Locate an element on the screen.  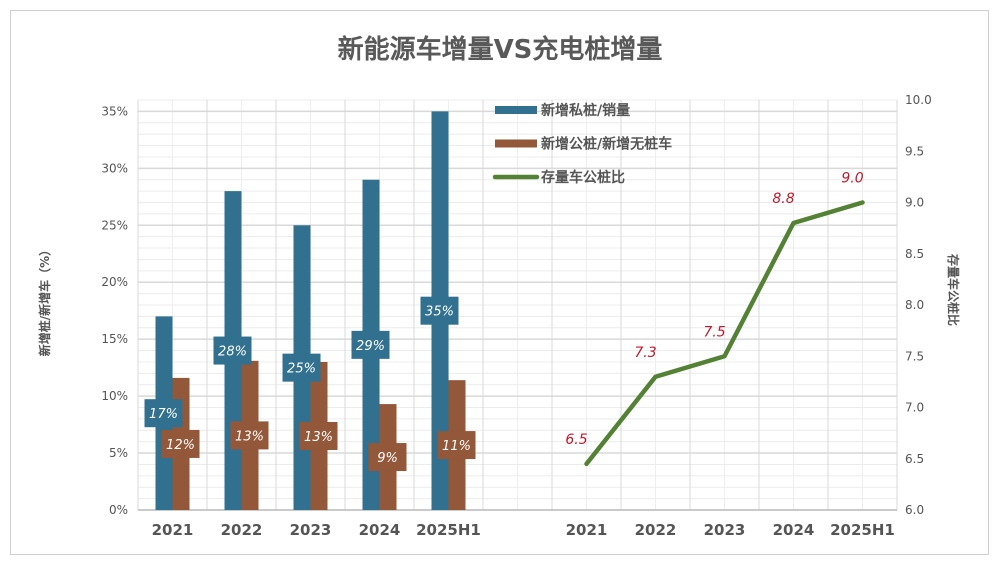
data-label: 28% is located at coordinates (232, 352).